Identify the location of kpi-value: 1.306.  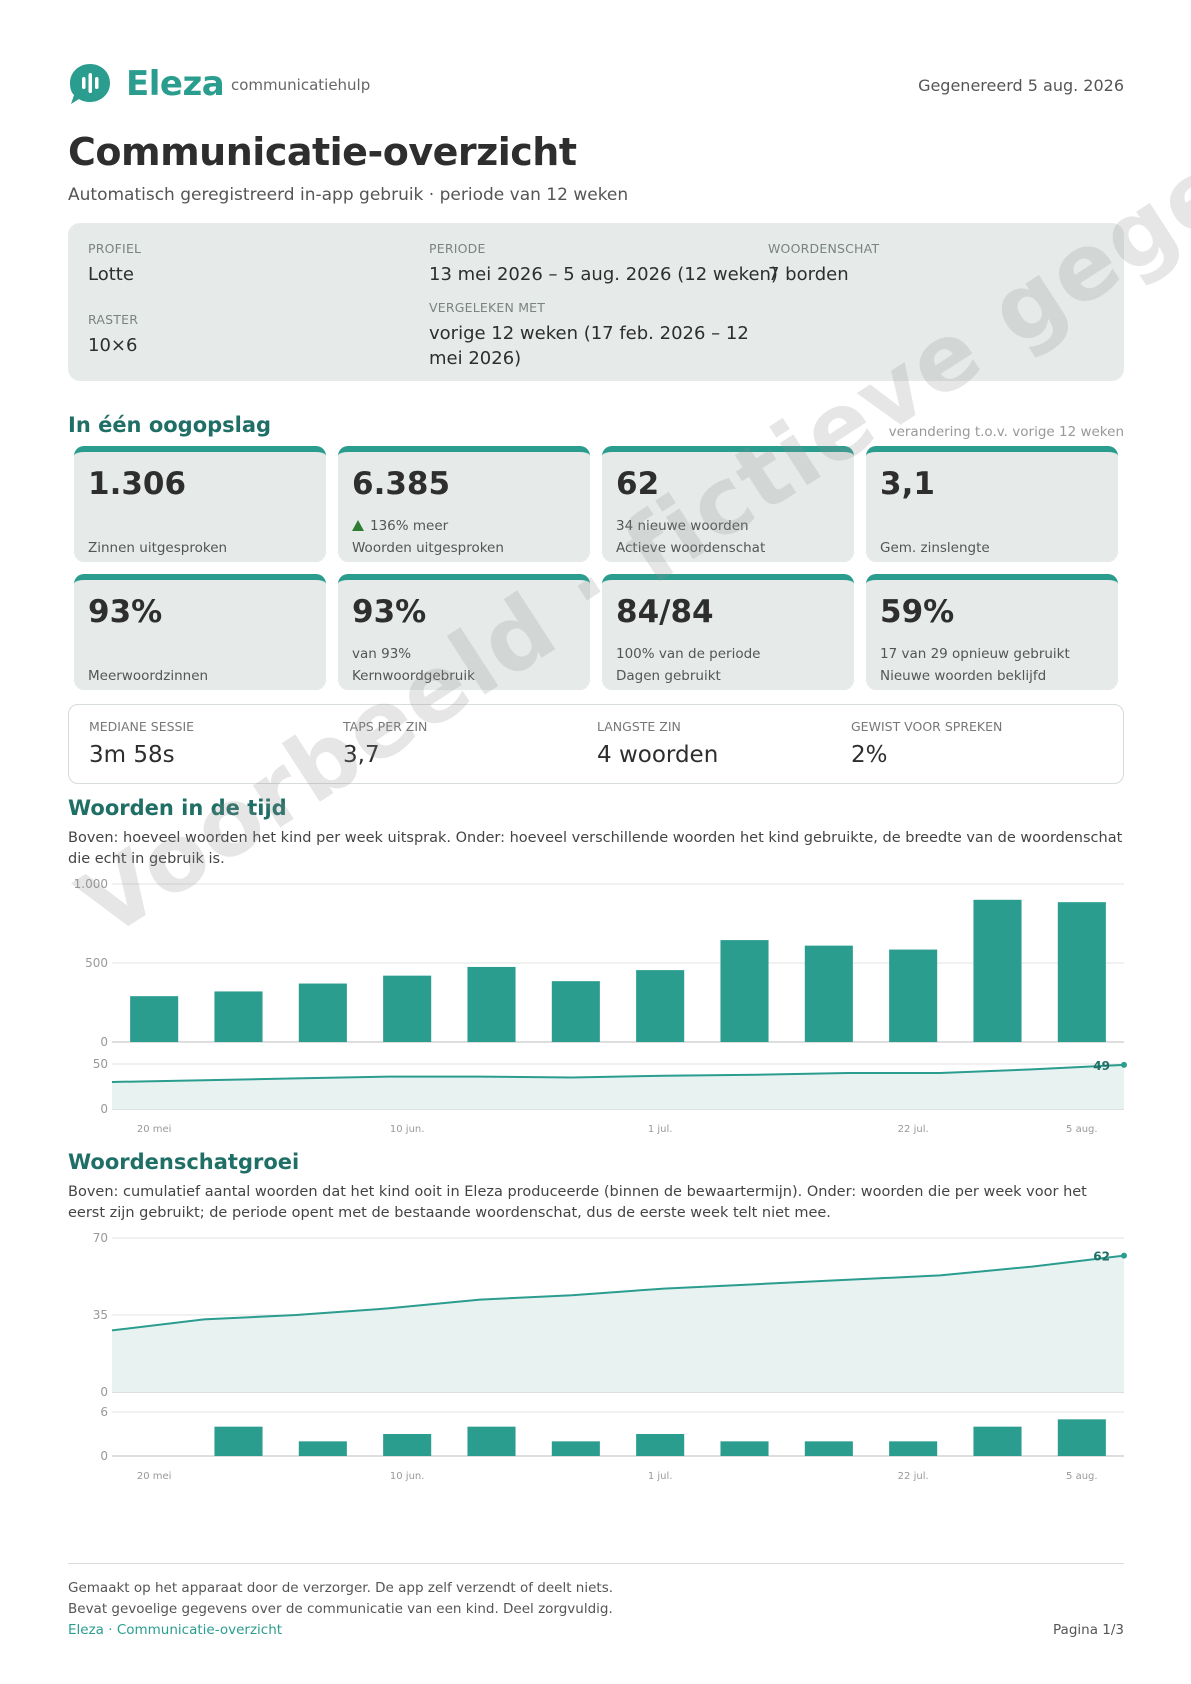
(137, 484).